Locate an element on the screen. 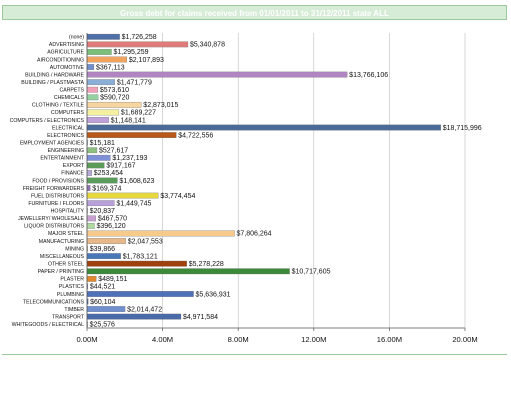 The image size is (511, 400). value-label: $489,151 is located at coordinates (112, 279).